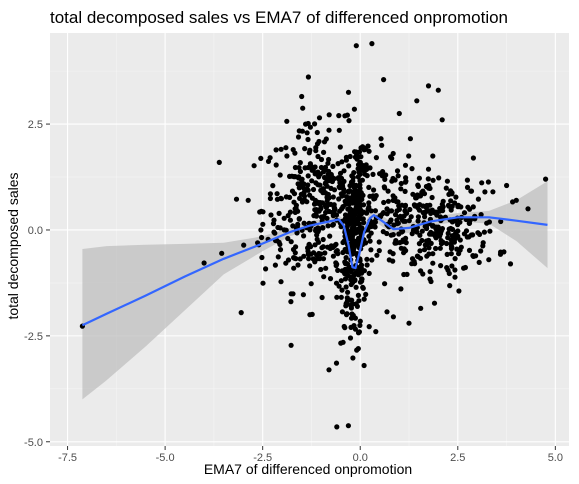 This screenshot has height=484, width=579. I want to click on x-tick-label: -7.5, so click(67, 458).